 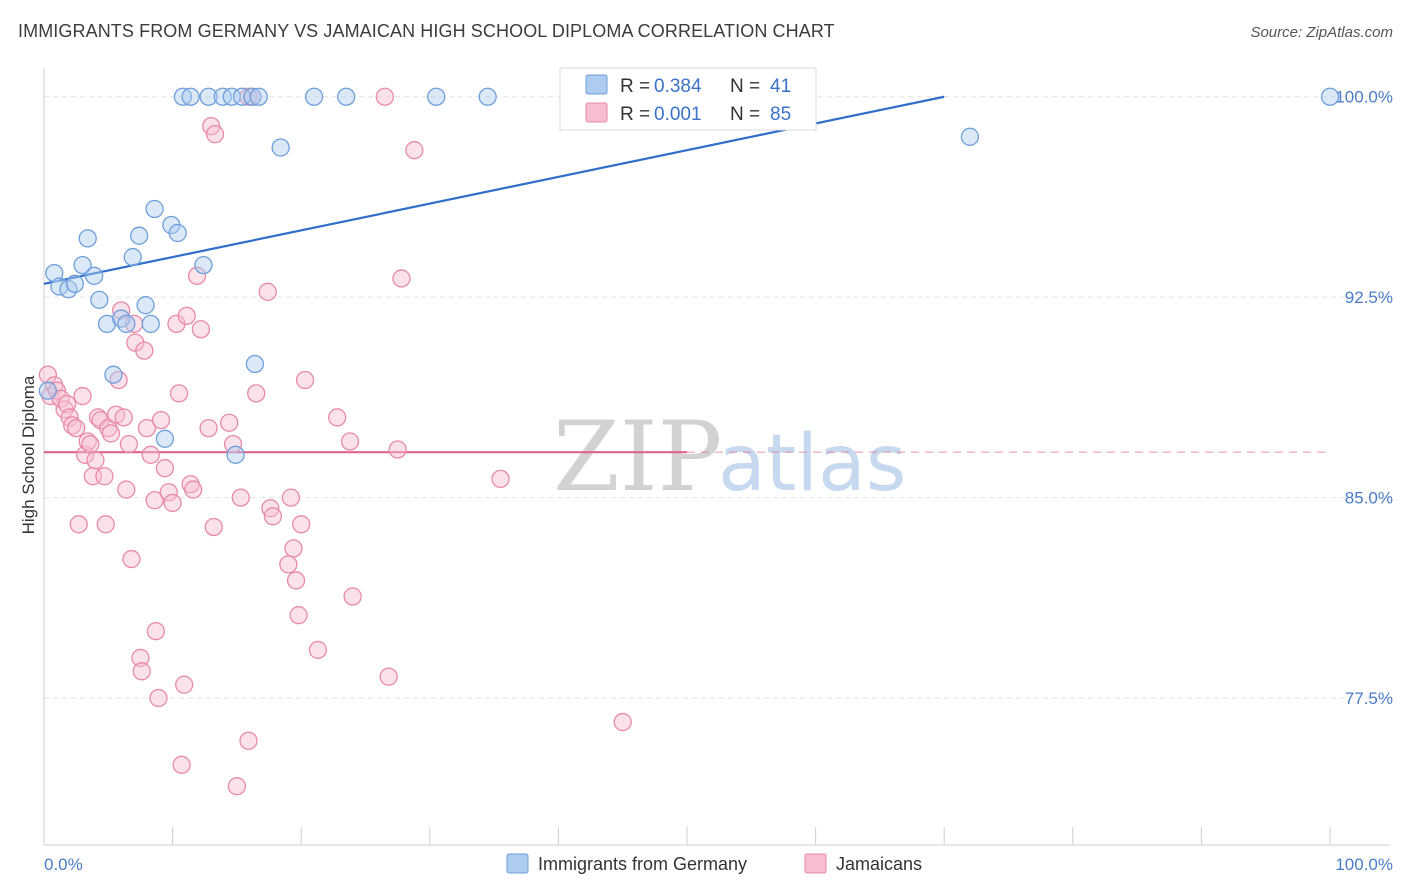 What do you see at coordinates (1369, 698) in the screenshot?
I see `y-tick-label: 77.5%` at bounding box center [1369, 698].